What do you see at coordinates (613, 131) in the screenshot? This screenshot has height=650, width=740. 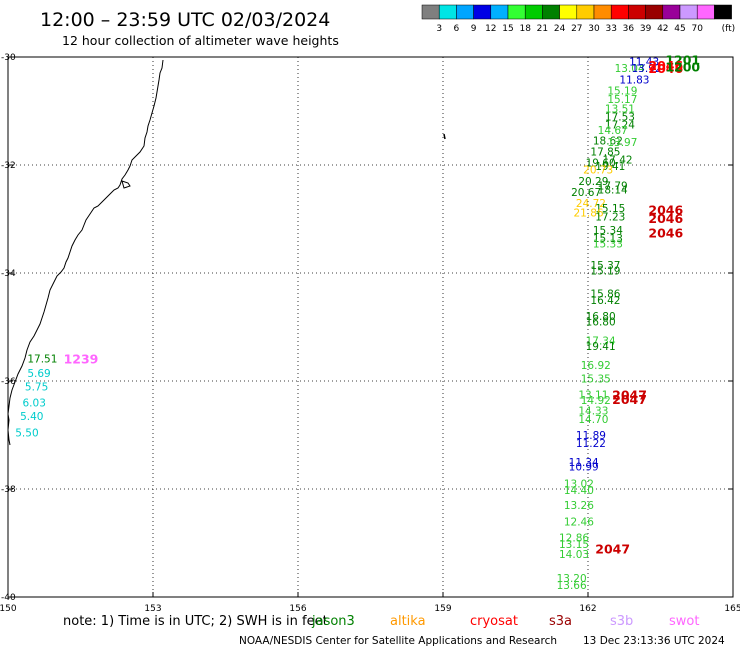 I see `wave-height-label: 14.67` at bounding box center [613, 131].